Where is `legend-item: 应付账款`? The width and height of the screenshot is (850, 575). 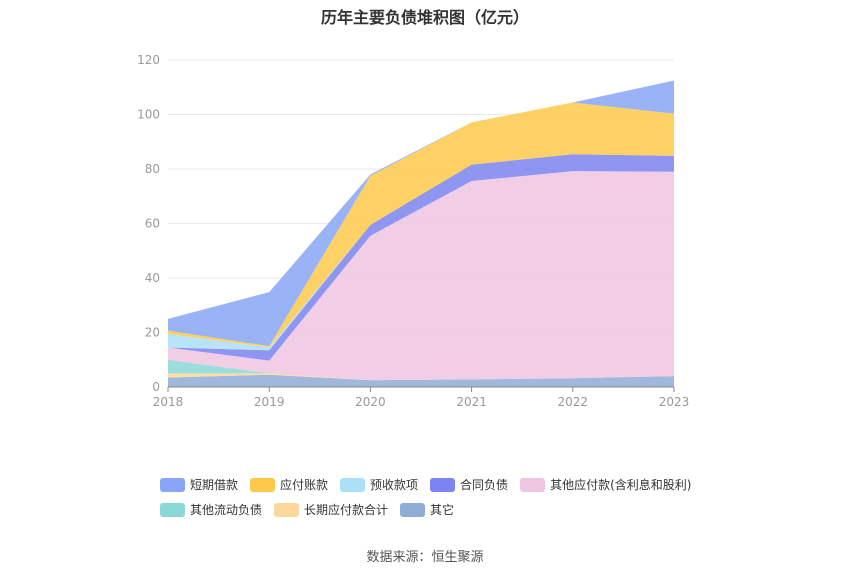 legend-item: 应付账款 is located at coordinates (289, 484).